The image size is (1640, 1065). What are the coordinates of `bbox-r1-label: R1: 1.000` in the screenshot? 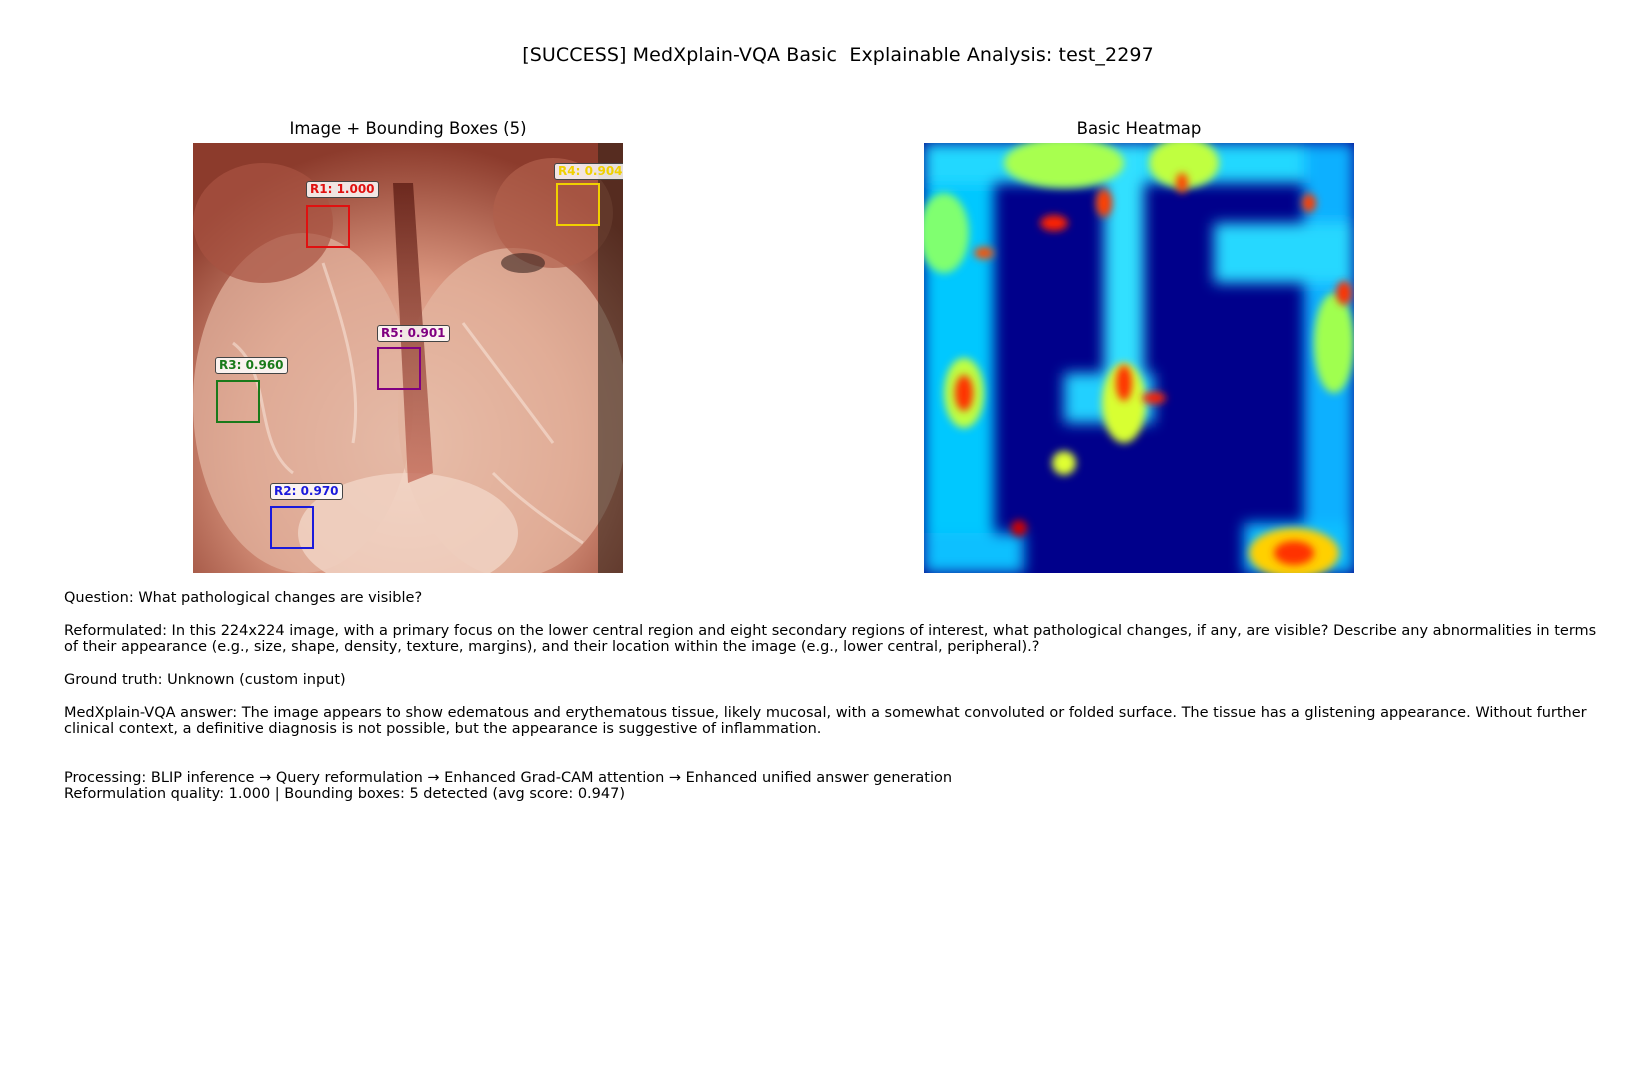 It's located at (342, 189).